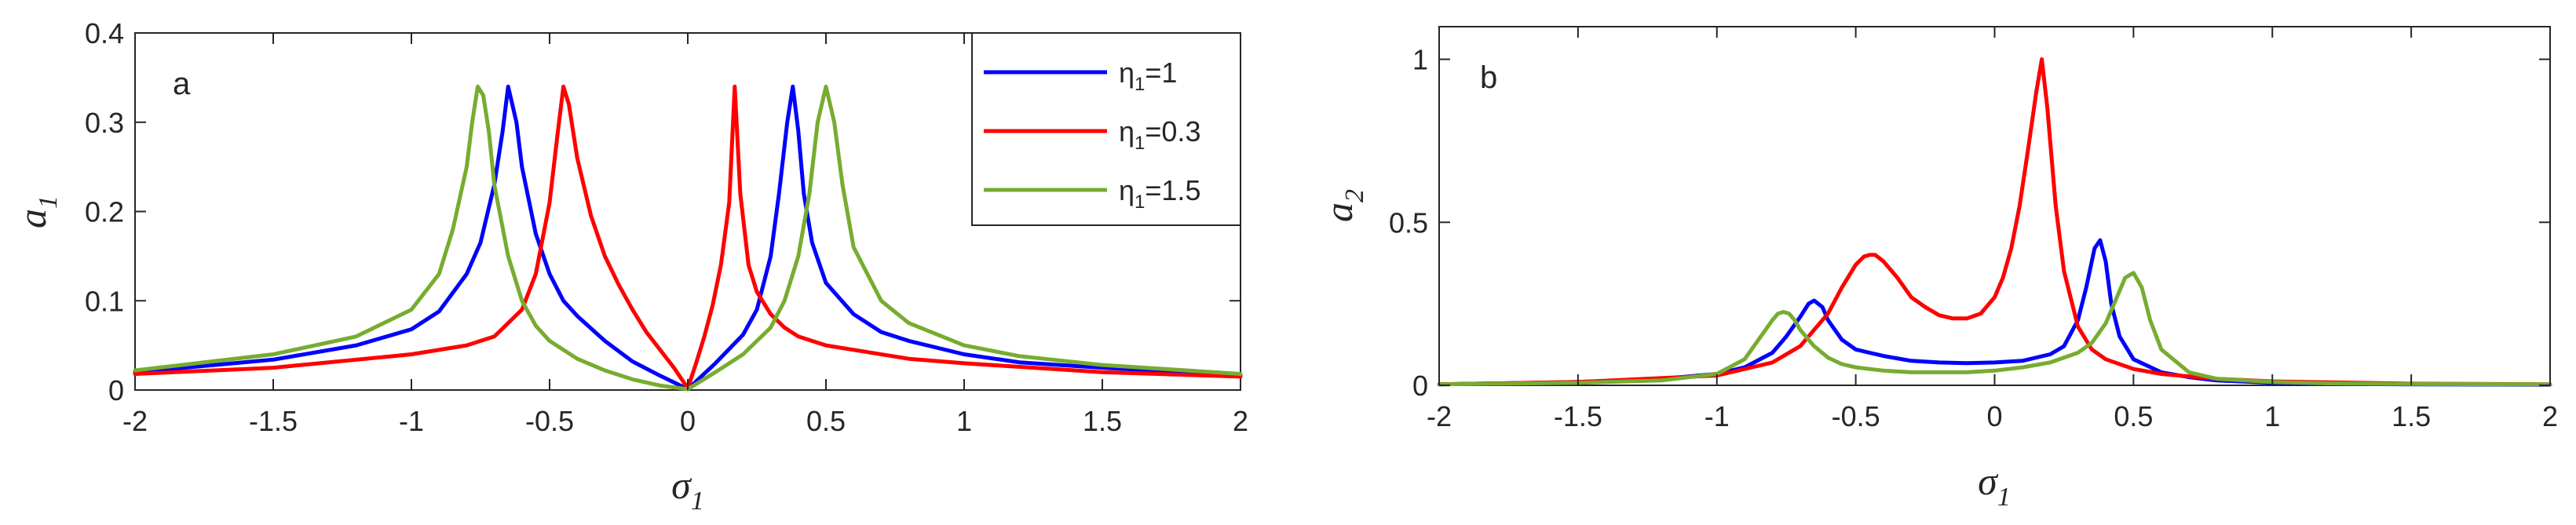  Describe the element at coordinates (2004, 497) in the screenshot. I see `panel-b-xlabel-sub: 1` at that location.